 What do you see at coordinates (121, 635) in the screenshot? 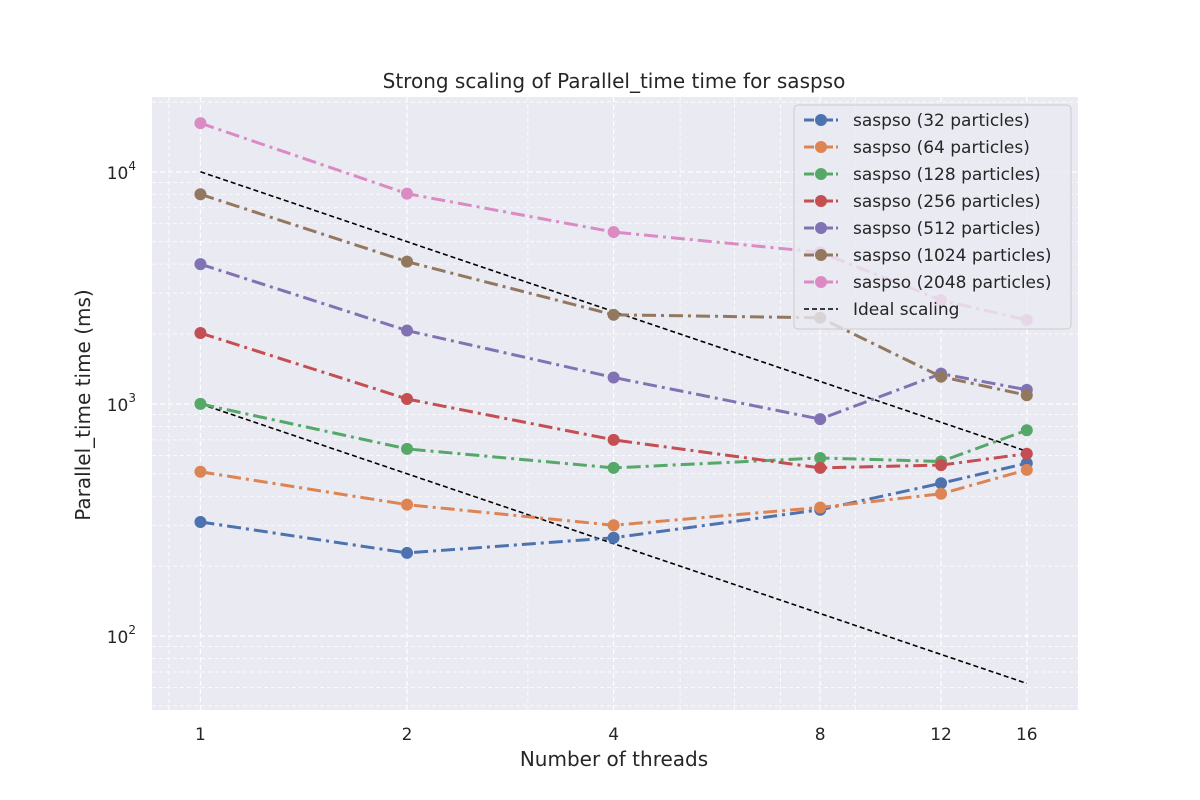
I see `y-tick-label: 10²` at bounding box center [121, 635].